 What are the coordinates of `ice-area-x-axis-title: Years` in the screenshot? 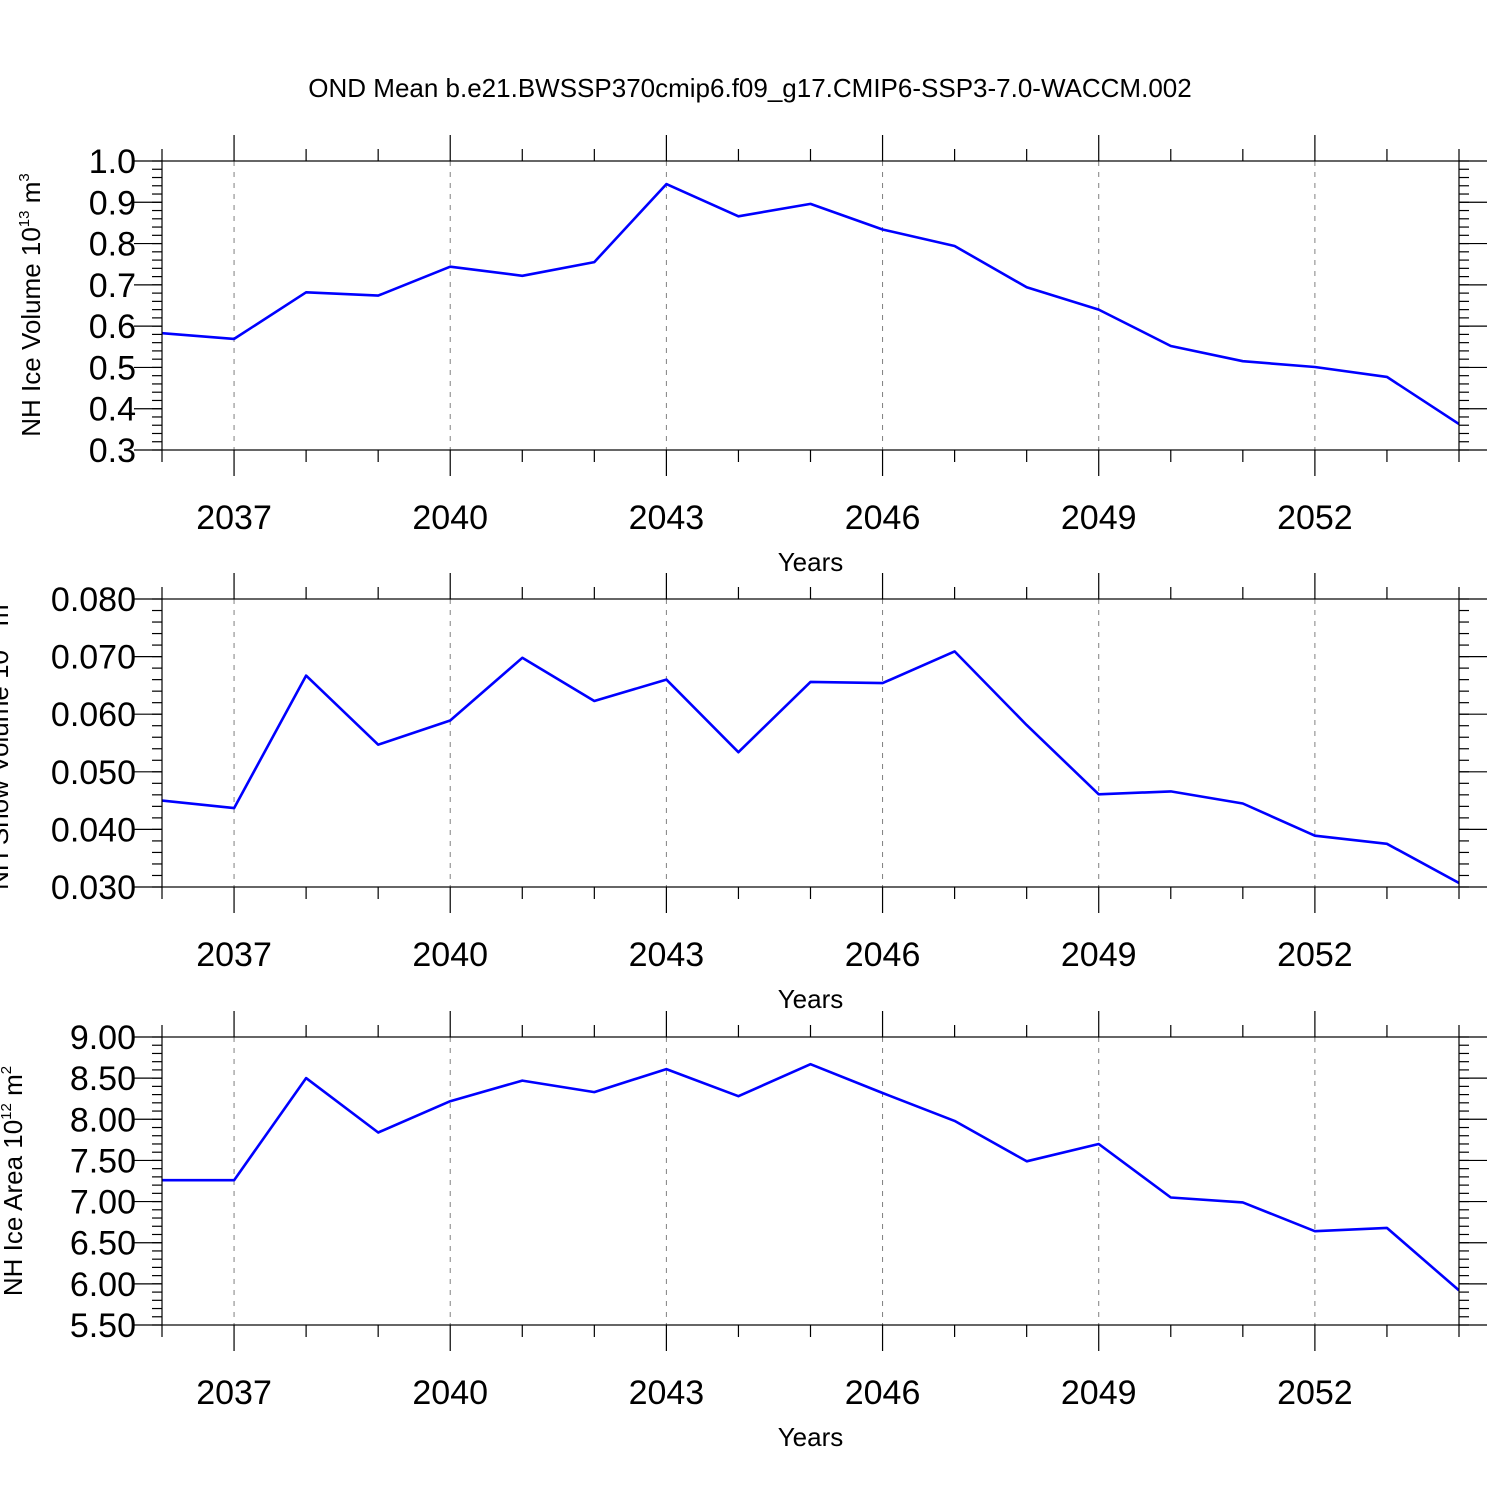 It's located at (811, 1437).